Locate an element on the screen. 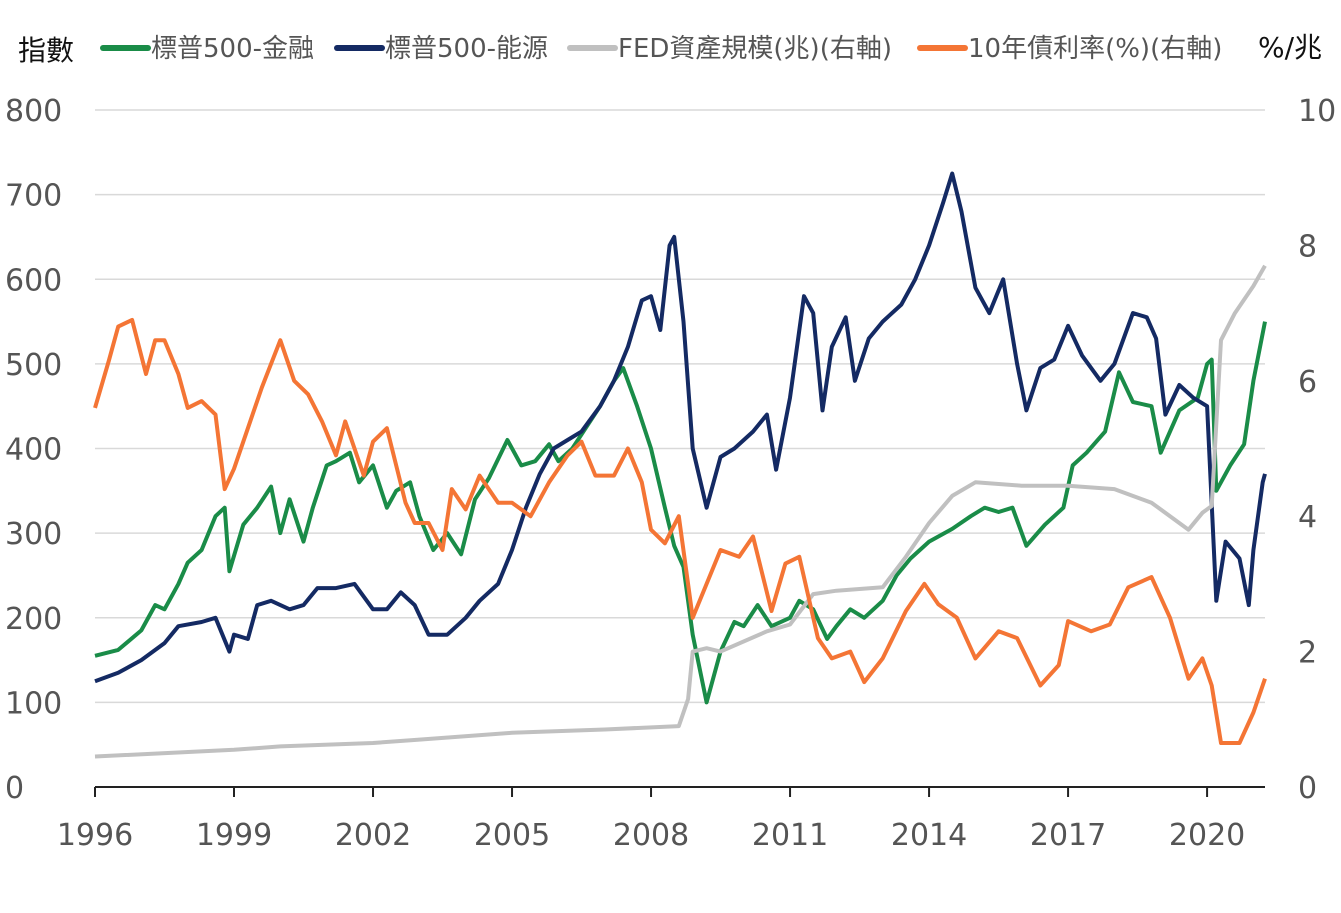 This screenshot has width=1341, height=913. y-right-tick-label: 10 is located at coordinates (1317, 111).